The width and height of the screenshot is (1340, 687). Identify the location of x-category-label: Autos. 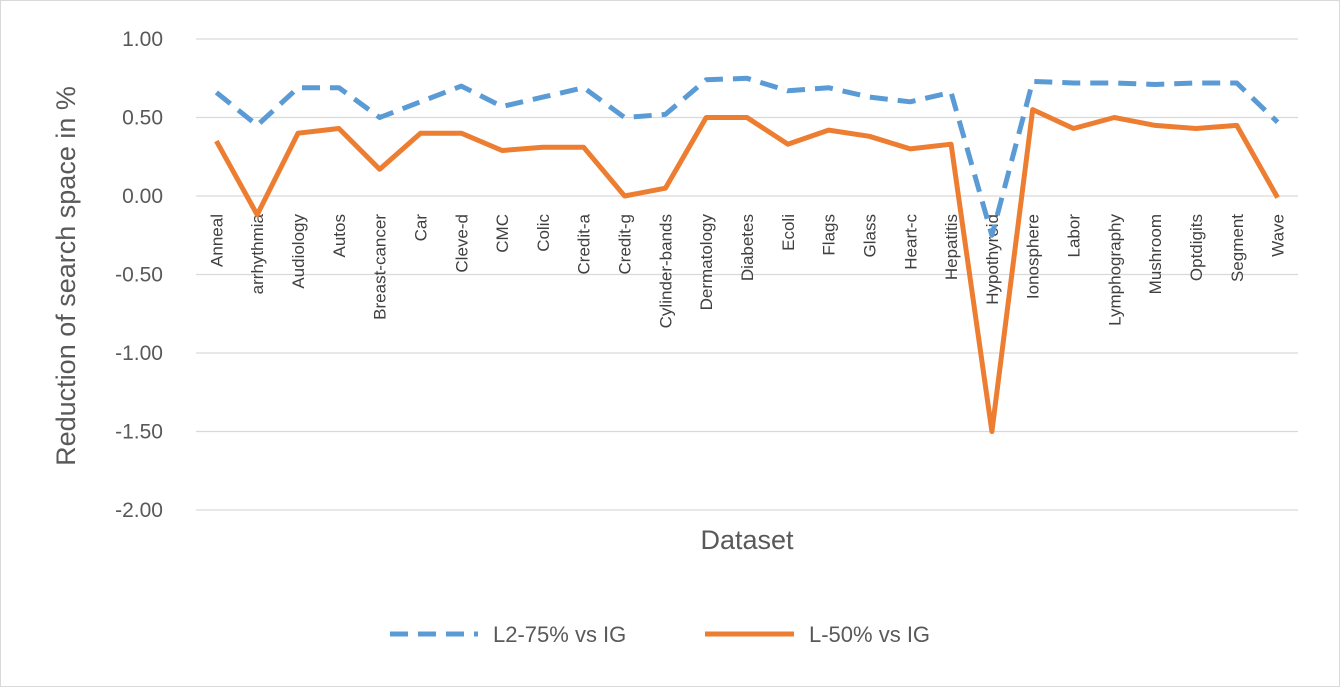
(339, 235).